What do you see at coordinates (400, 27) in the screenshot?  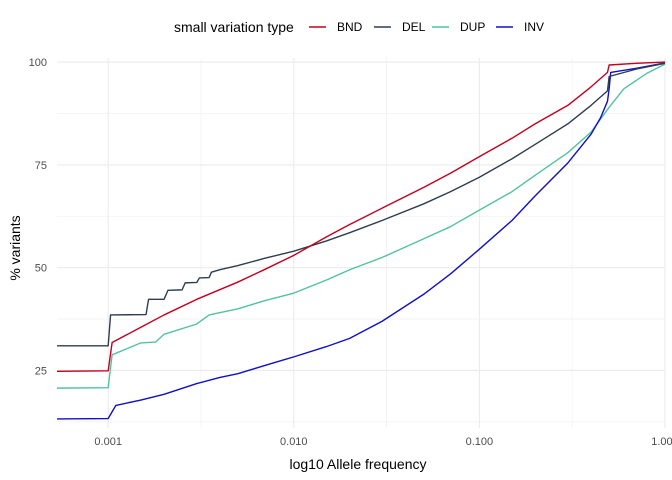 I see `legend-item-del: DEL` at bounding box center [400, 27].